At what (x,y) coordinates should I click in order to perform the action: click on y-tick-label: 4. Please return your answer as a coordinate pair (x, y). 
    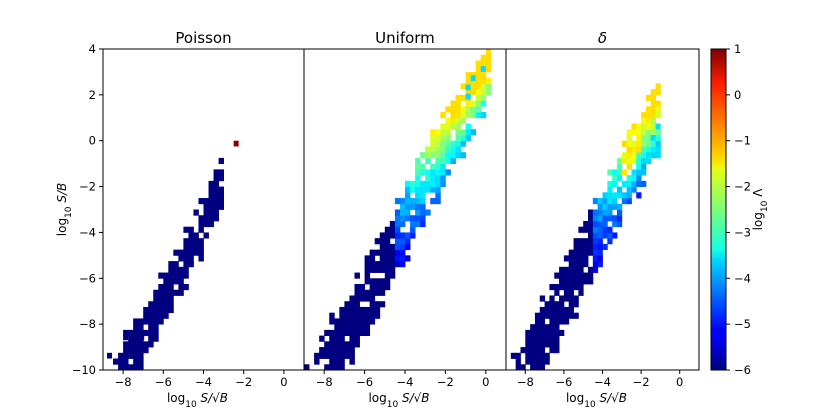
    Looking at the image, I should click on (92, 49).